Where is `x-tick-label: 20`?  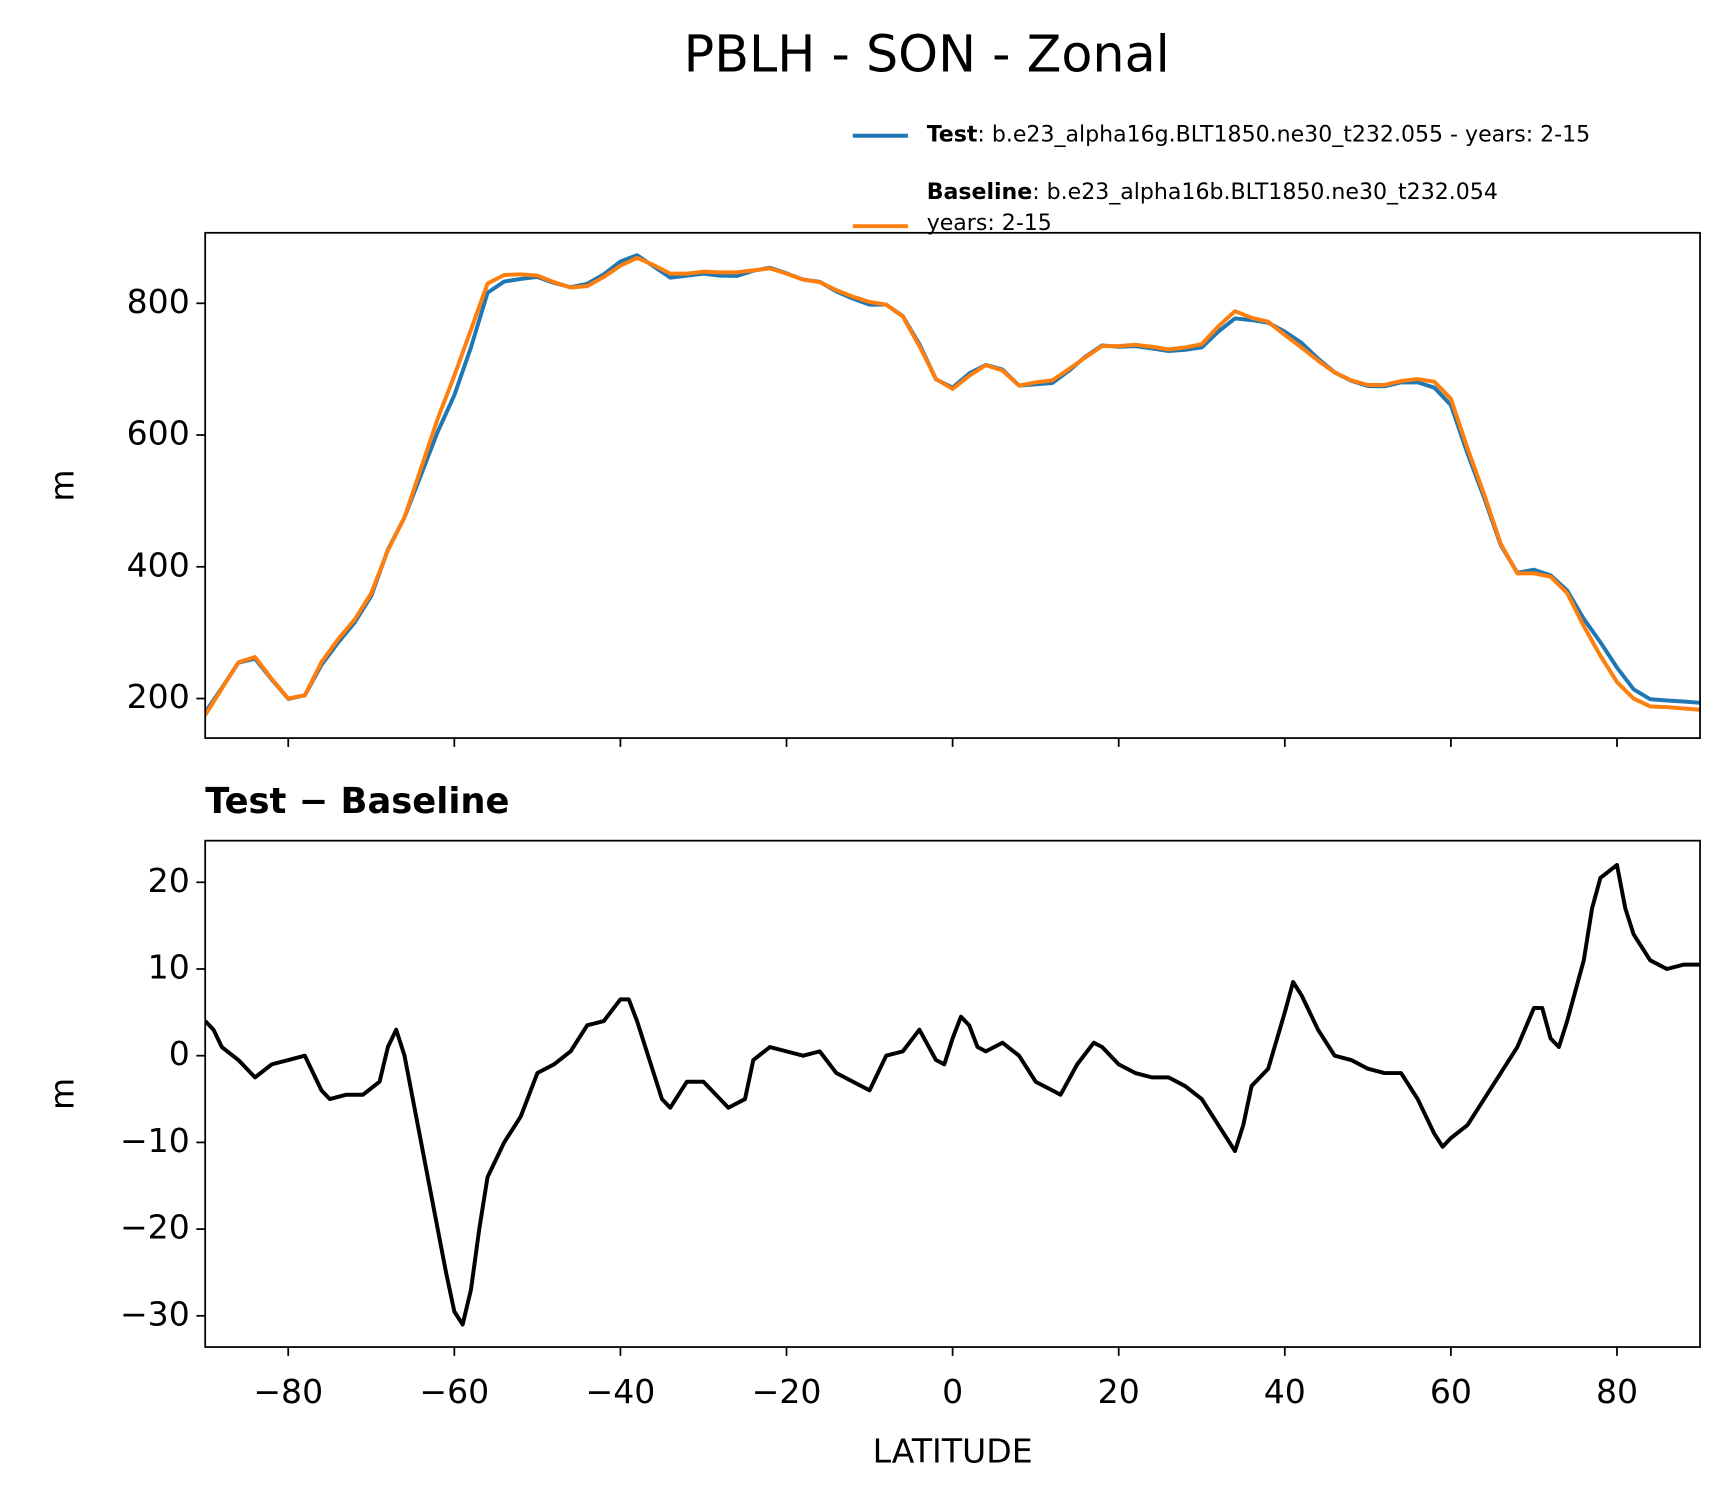
x-tick-label: 20 is located at coordinates (1119, 1391).